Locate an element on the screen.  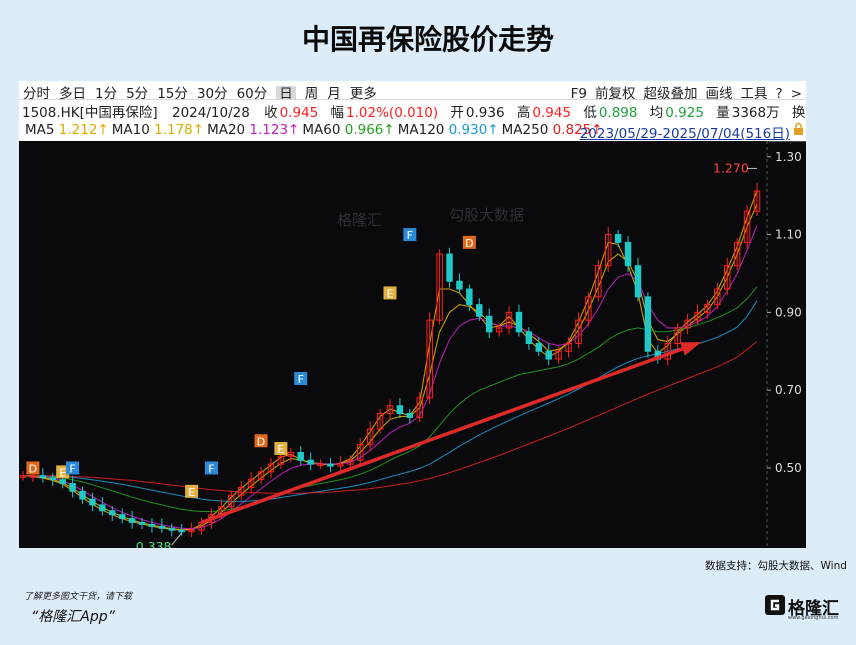
period-tab-3: 5分 is located at coordinates (137, 94).